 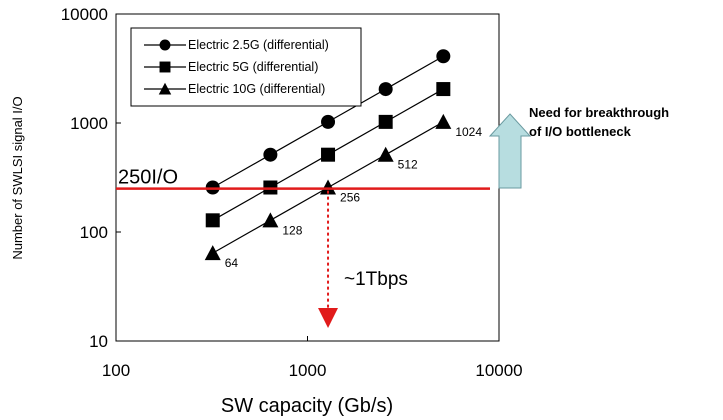 What do you see at coordinates (98, 341) in the screenshot?
I see `y-tick-label: 10` at bounding box center [98, 341].